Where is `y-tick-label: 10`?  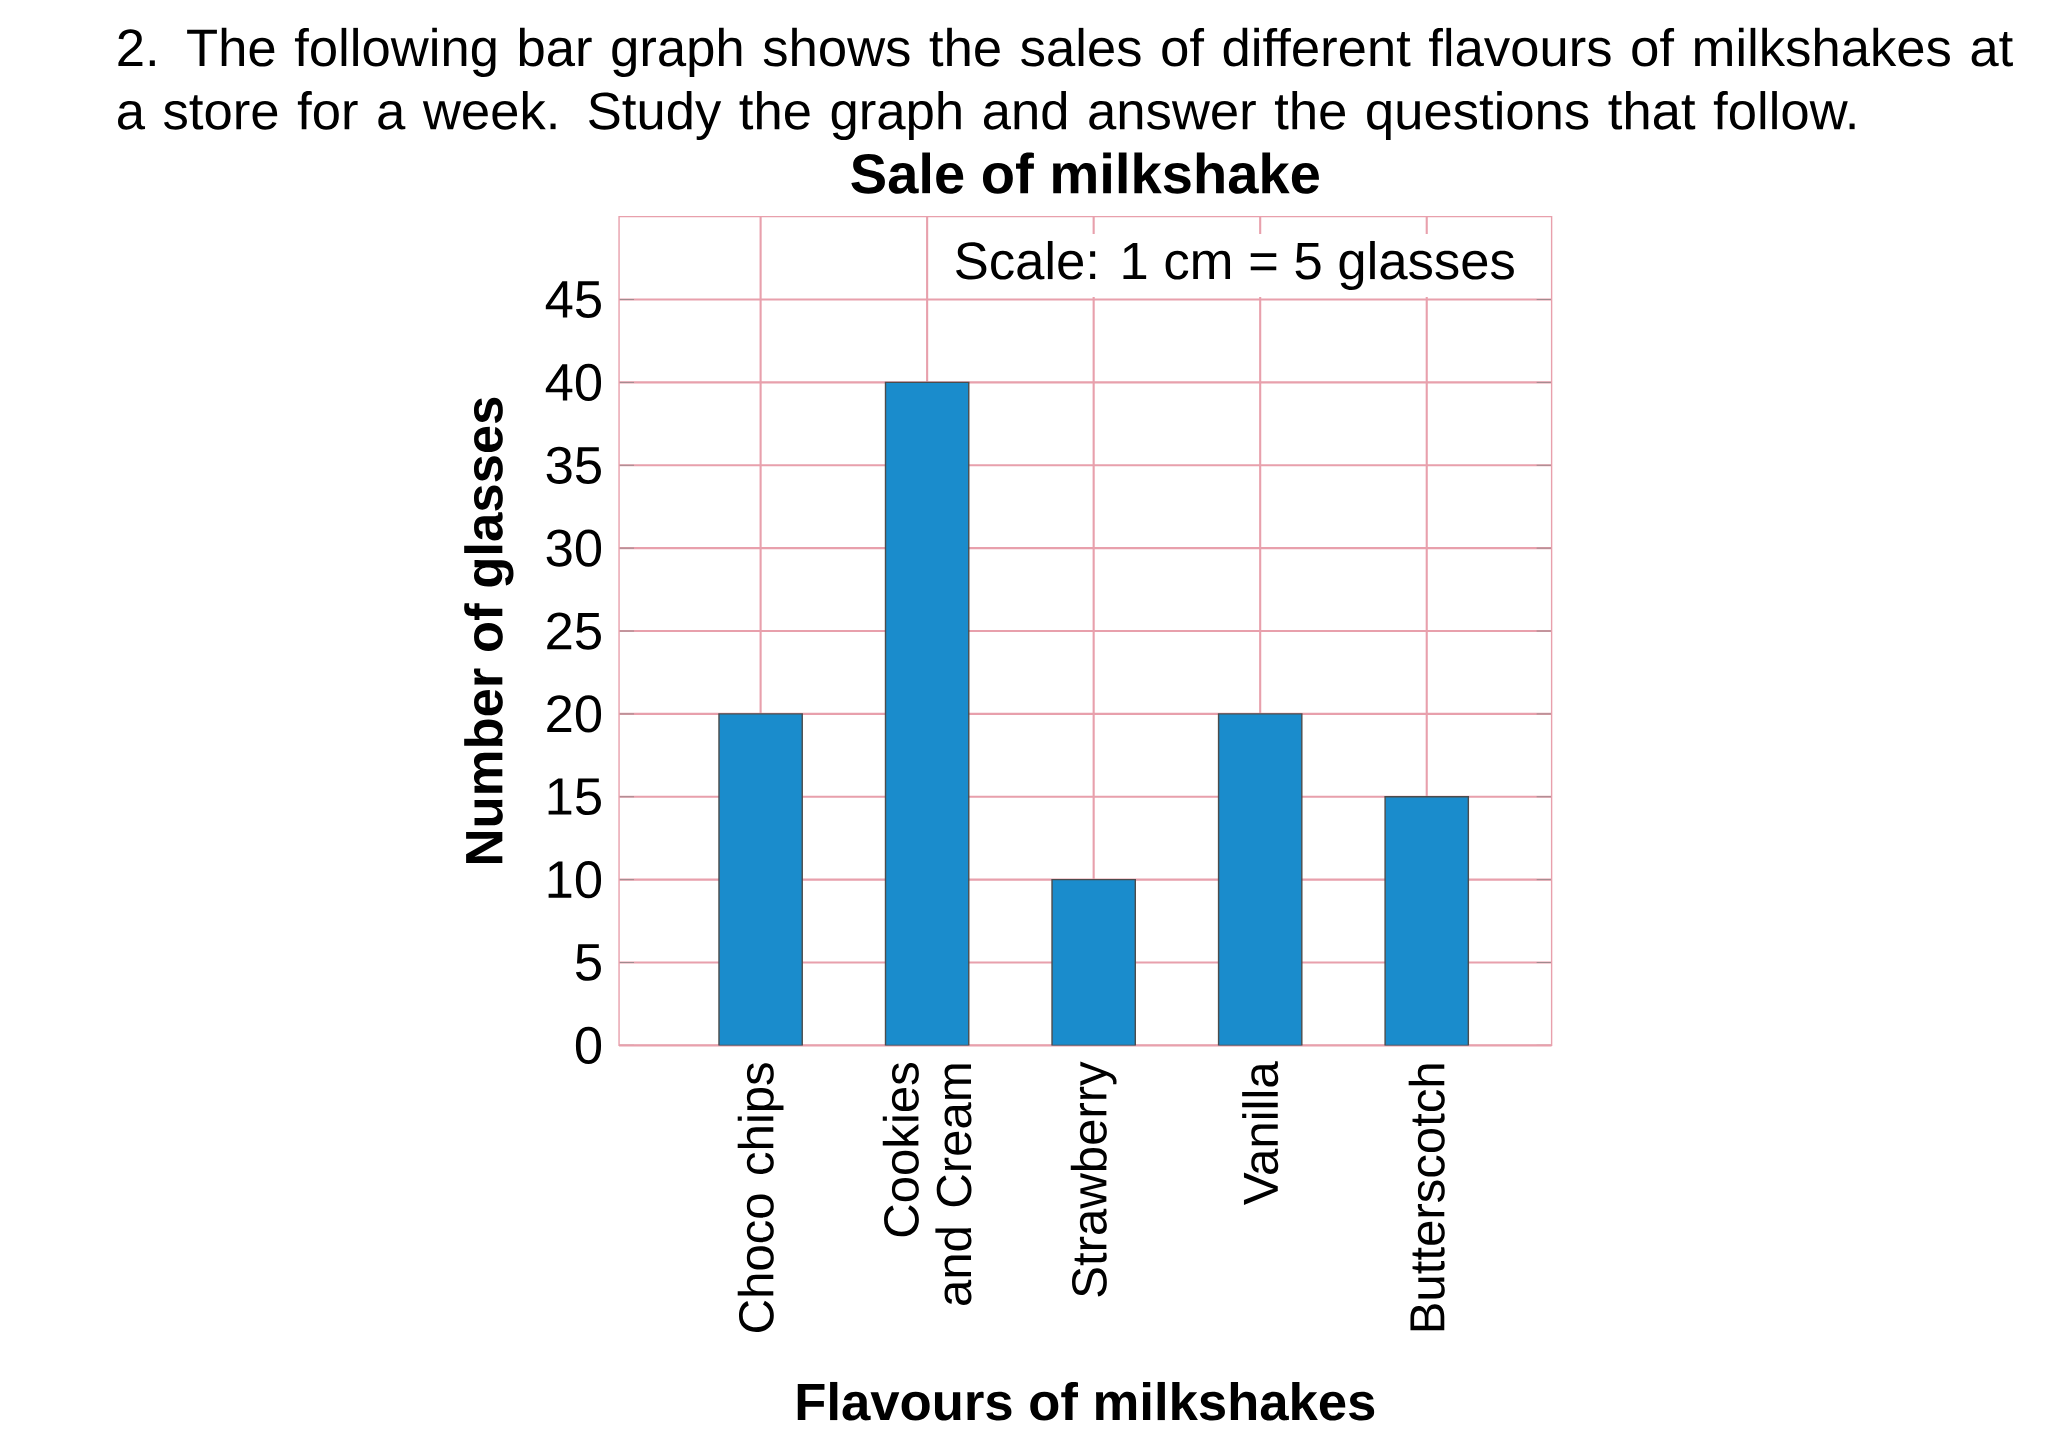
y-tick-label: 10 is located at coordinates (575, 880).